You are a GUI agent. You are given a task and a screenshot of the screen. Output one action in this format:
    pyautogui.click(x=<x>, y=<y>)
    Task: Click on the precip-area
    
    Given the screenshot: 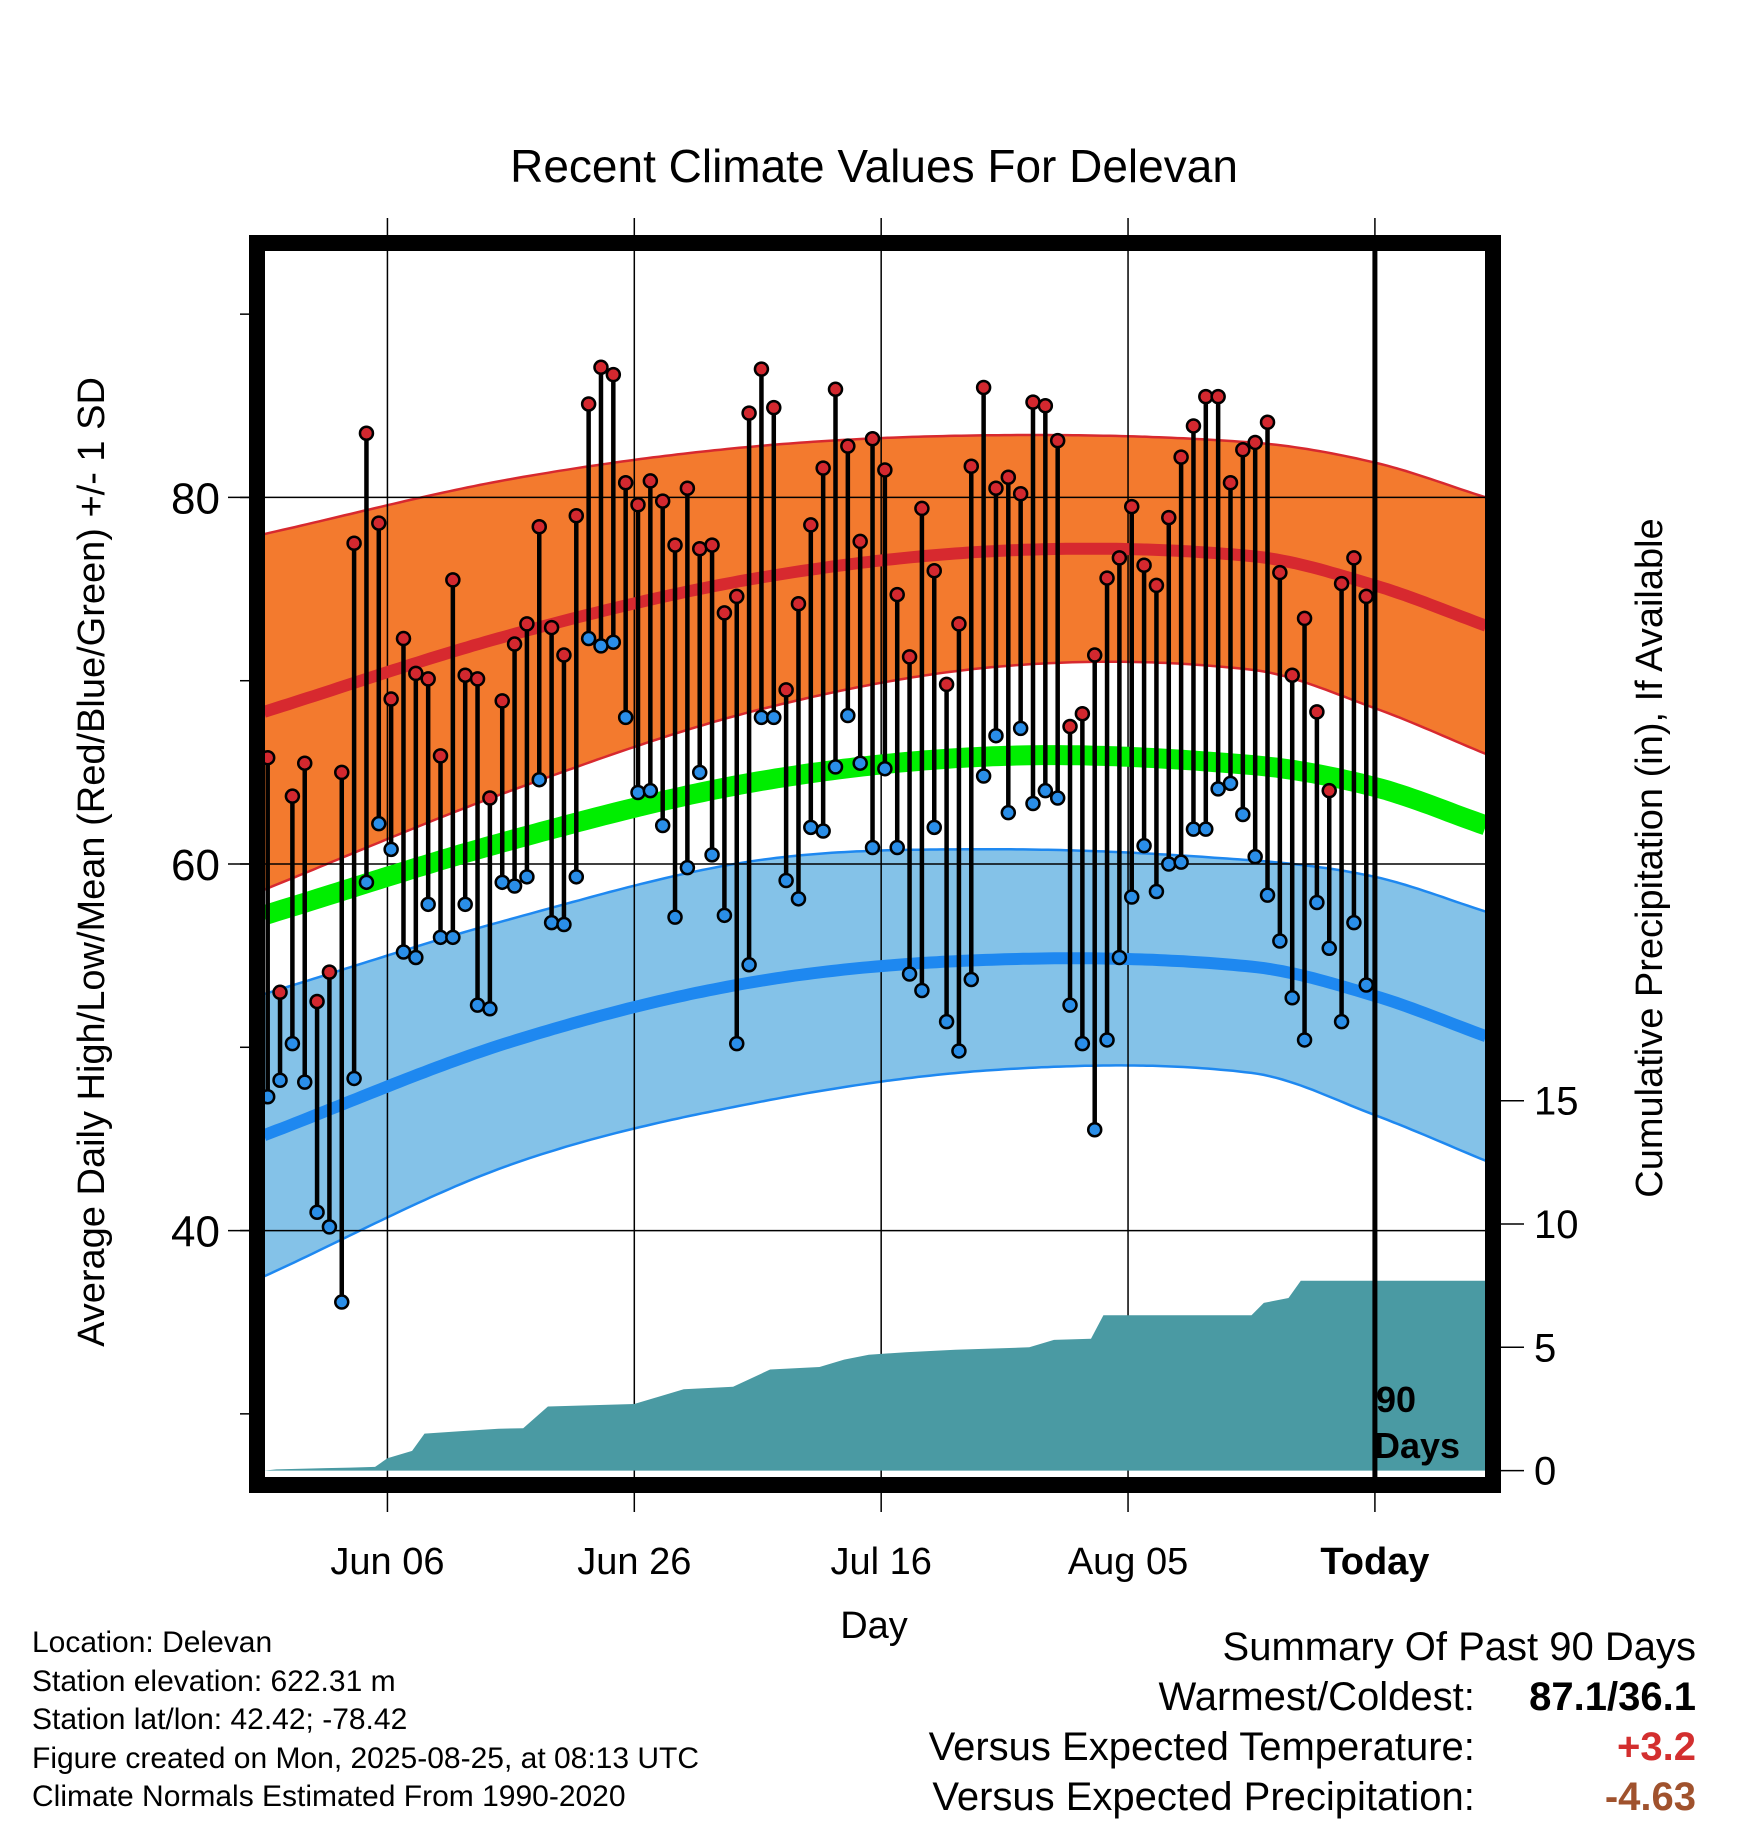 What is the action you would take?
    pyautogui.click(x=875, y=1375)
    